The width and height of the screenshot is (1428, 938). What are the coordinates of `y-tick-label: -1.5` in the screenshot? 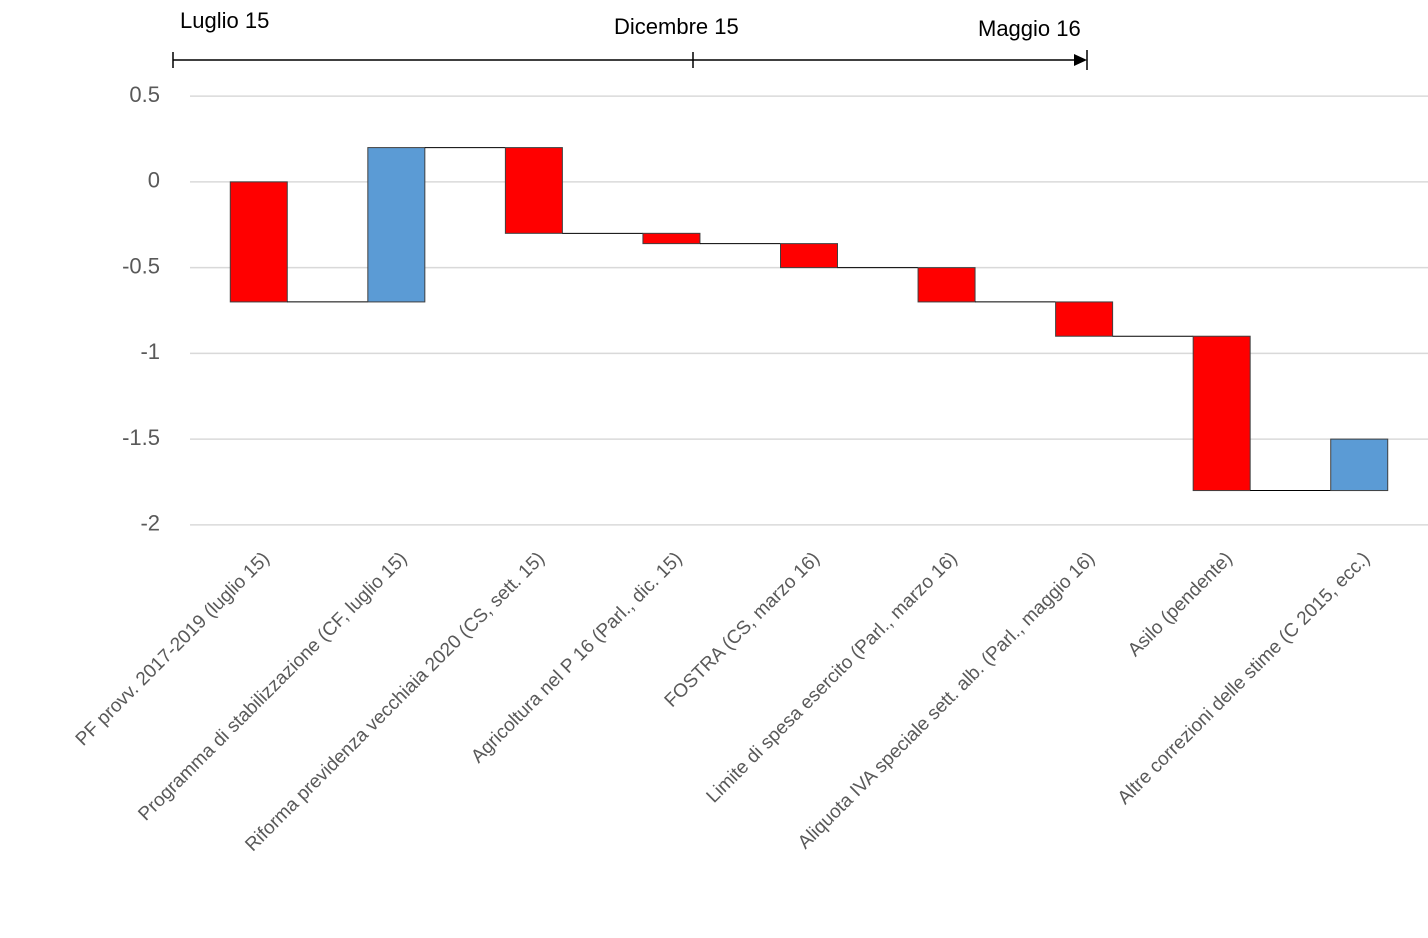 It's located at (141, 437).